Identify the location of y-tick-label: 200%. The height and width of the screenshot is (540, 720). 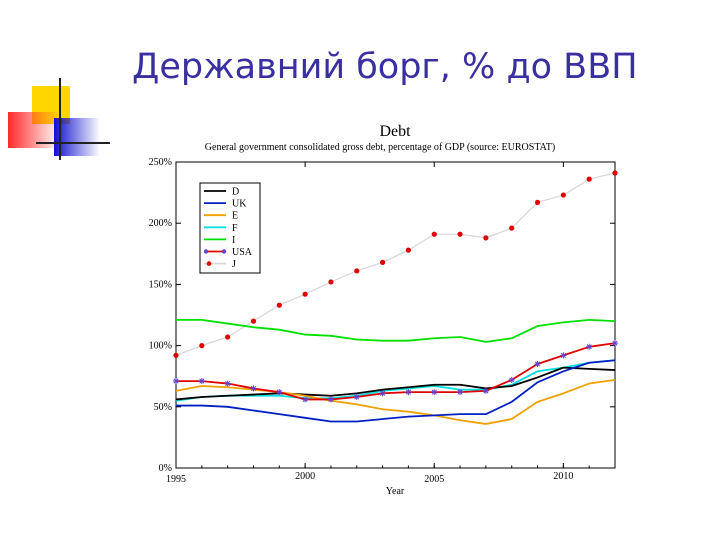
(160, 223).